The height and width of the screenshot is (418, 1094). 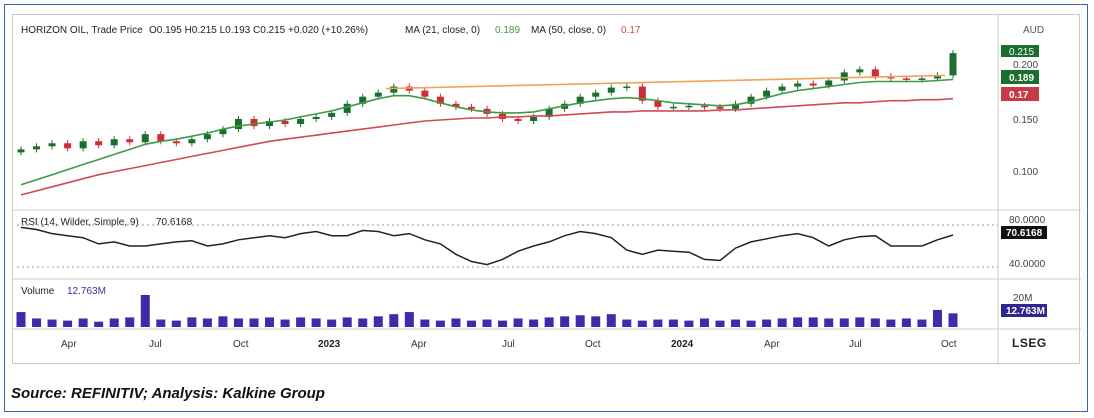 What do you see at coordinates (682, 344) in the screenshot?
I see `x-tick: 2024` at bounding box center [682, 344].